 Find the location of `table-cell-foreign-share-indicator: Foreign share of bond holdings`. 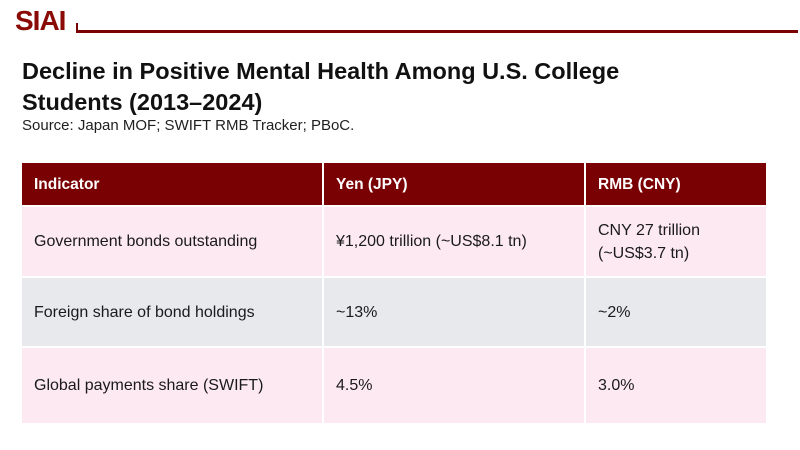

table-cell-foreign-share-indicator: Foreign share of bond holdings is located at coordinates (172, 312).